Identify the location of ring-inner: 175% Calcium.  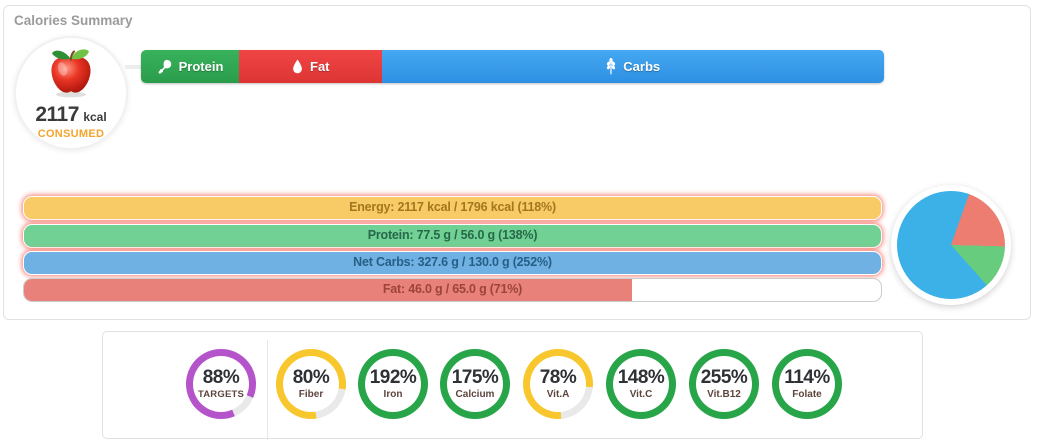
(475, 384).